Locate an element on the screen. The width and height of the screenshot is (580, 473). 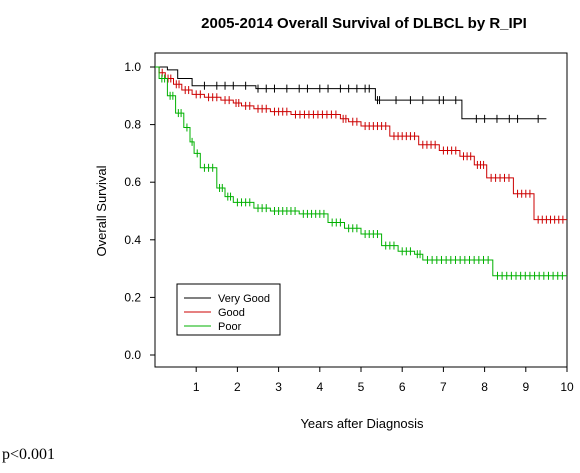
p-value-note: p<0.001 is located at coordinates (29, 454).